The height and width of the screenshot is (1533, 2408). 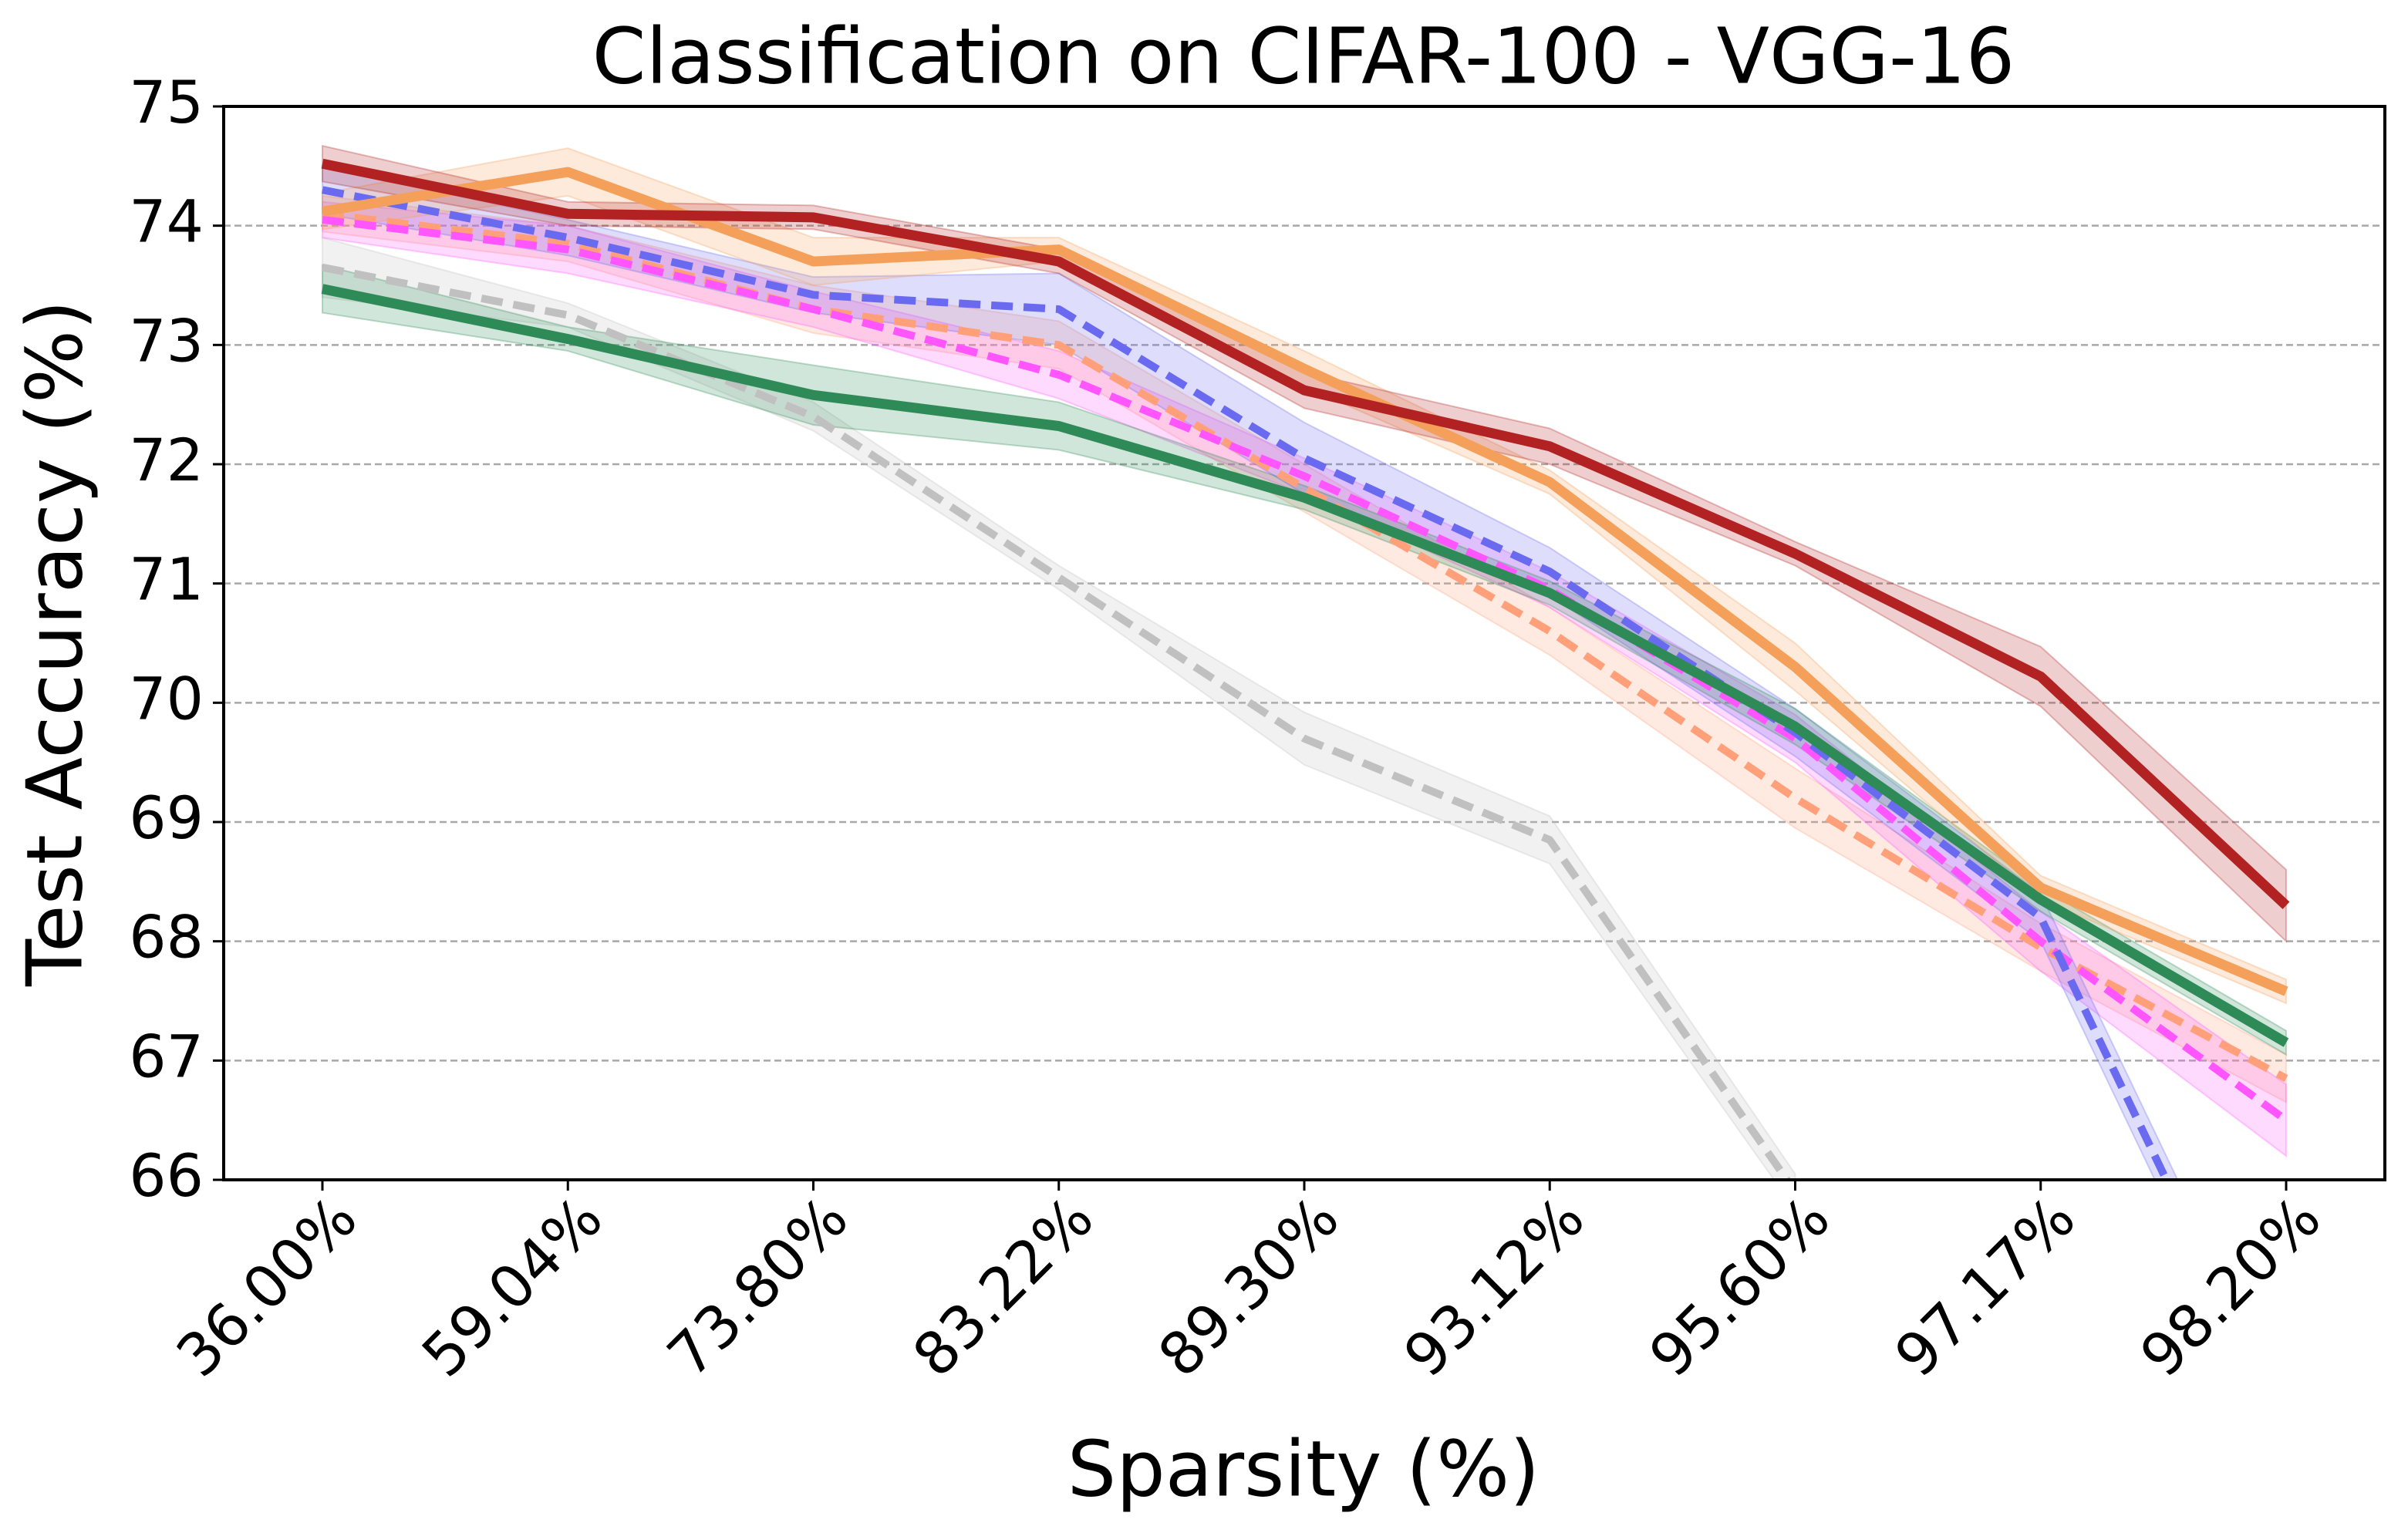 I want to click on x-tick-label: 93.12%, so click(x=1494, y=1287).